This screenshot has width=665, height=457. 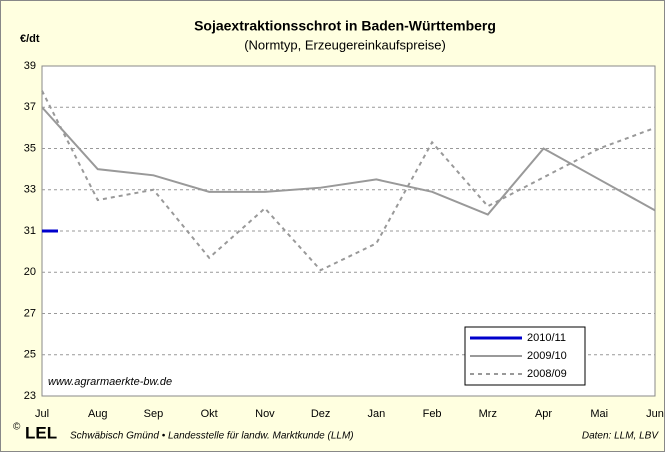 I want to click on source: www.agrarmaerkte-bw.de, so click(x=110, y=382).